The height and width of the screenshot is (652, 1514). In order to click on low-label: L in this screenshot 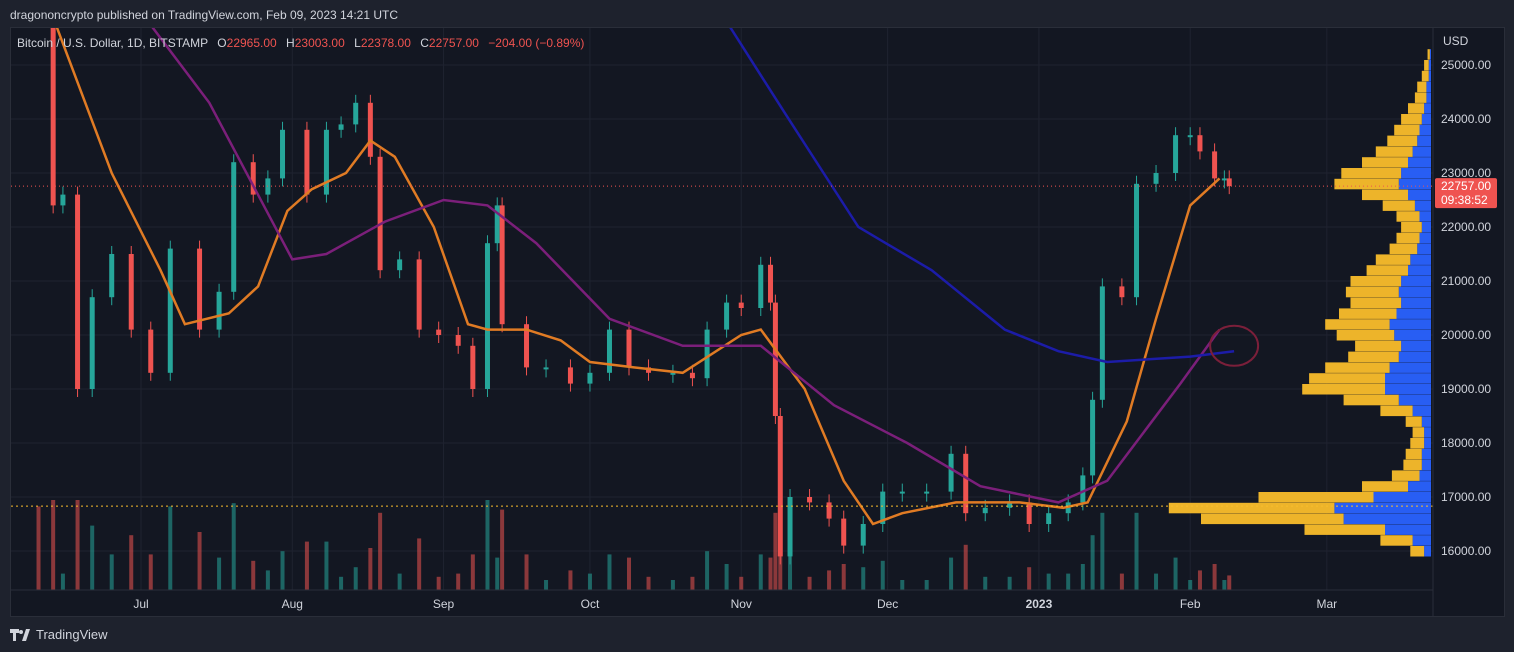, I will do `click(357, 43)`.